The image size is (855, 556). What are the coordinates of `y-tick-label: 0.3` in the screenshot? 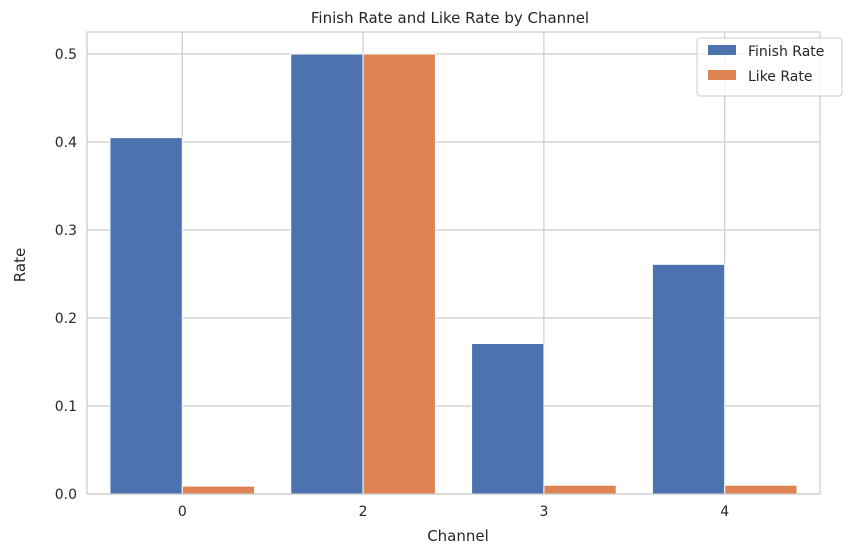 It's located at (66, 231).